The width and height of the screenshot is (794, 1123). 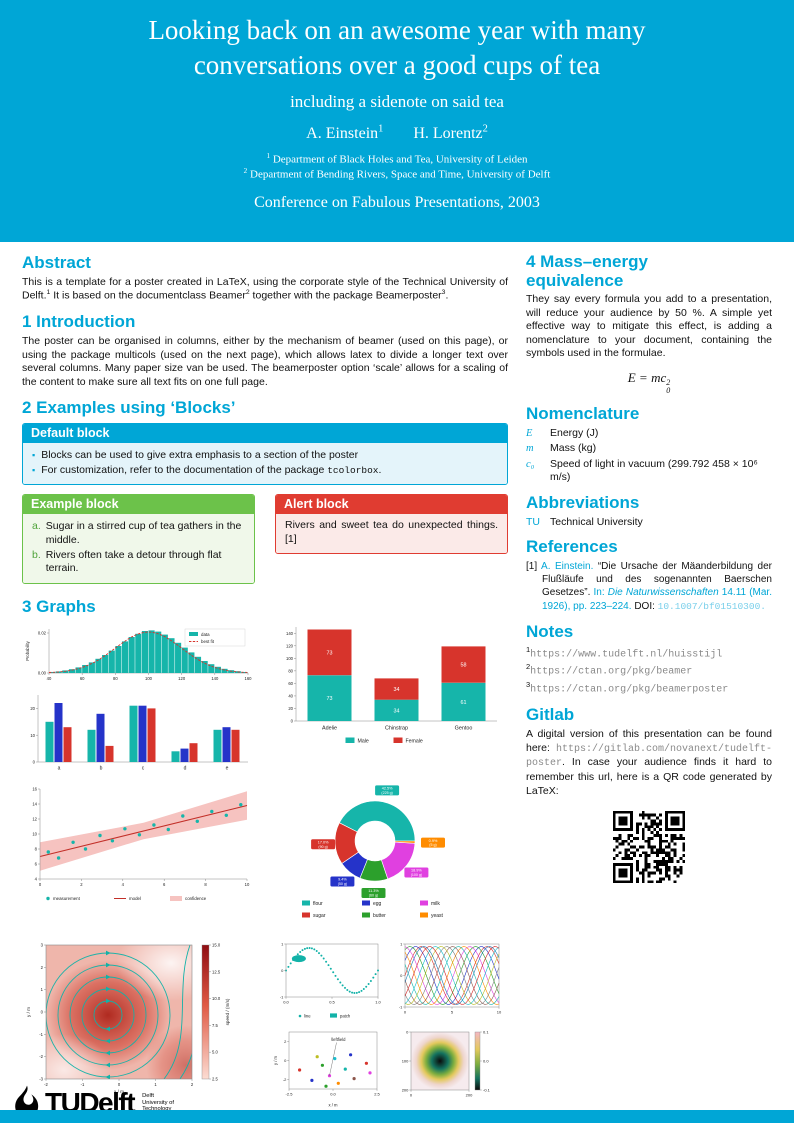 I want to click on svg-text: 12.5, so click(x=216, y=971).